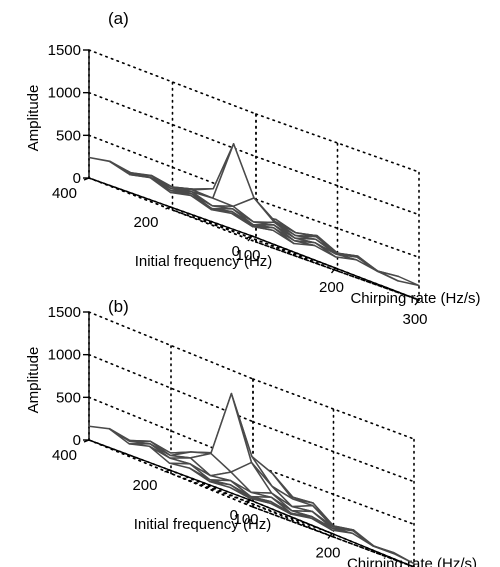 The height and width of the screenshot is (567, 500). Describe the element at coordinates (118, 306) in the screenshot. I see `panel-label: (b)` at that location.